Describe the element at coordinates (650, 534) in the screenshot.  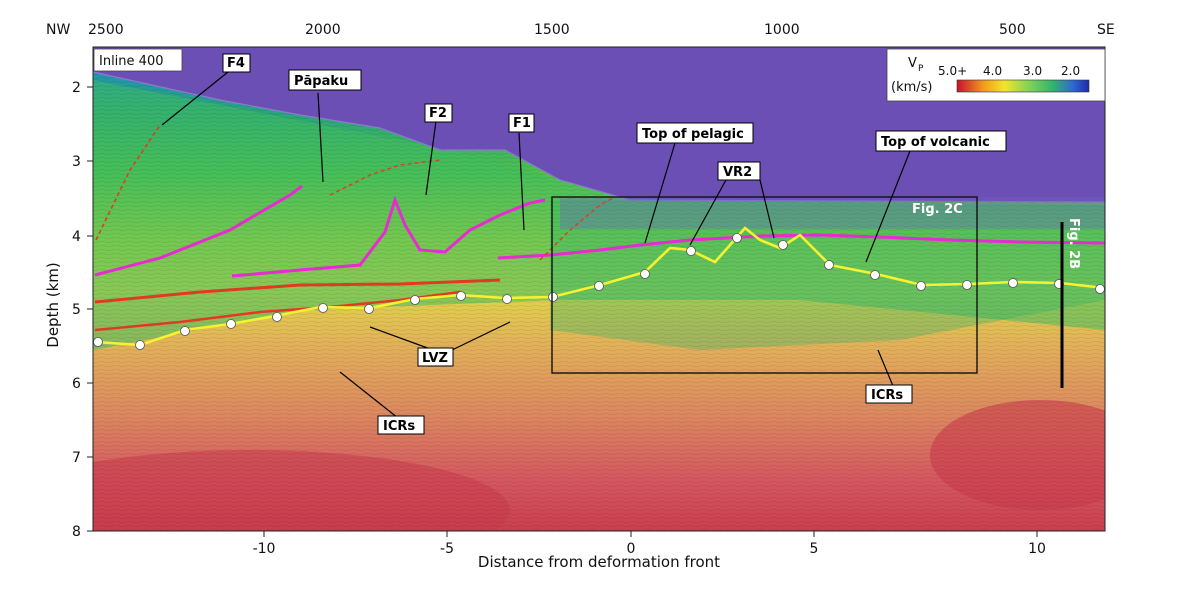
I see `bottom-axis-ticks` at that location.